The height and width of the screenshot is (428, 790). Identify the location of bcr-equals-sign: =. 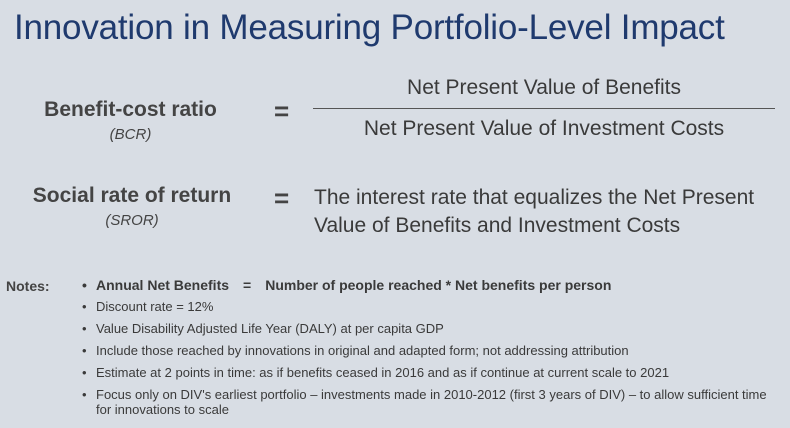
(282, 111).